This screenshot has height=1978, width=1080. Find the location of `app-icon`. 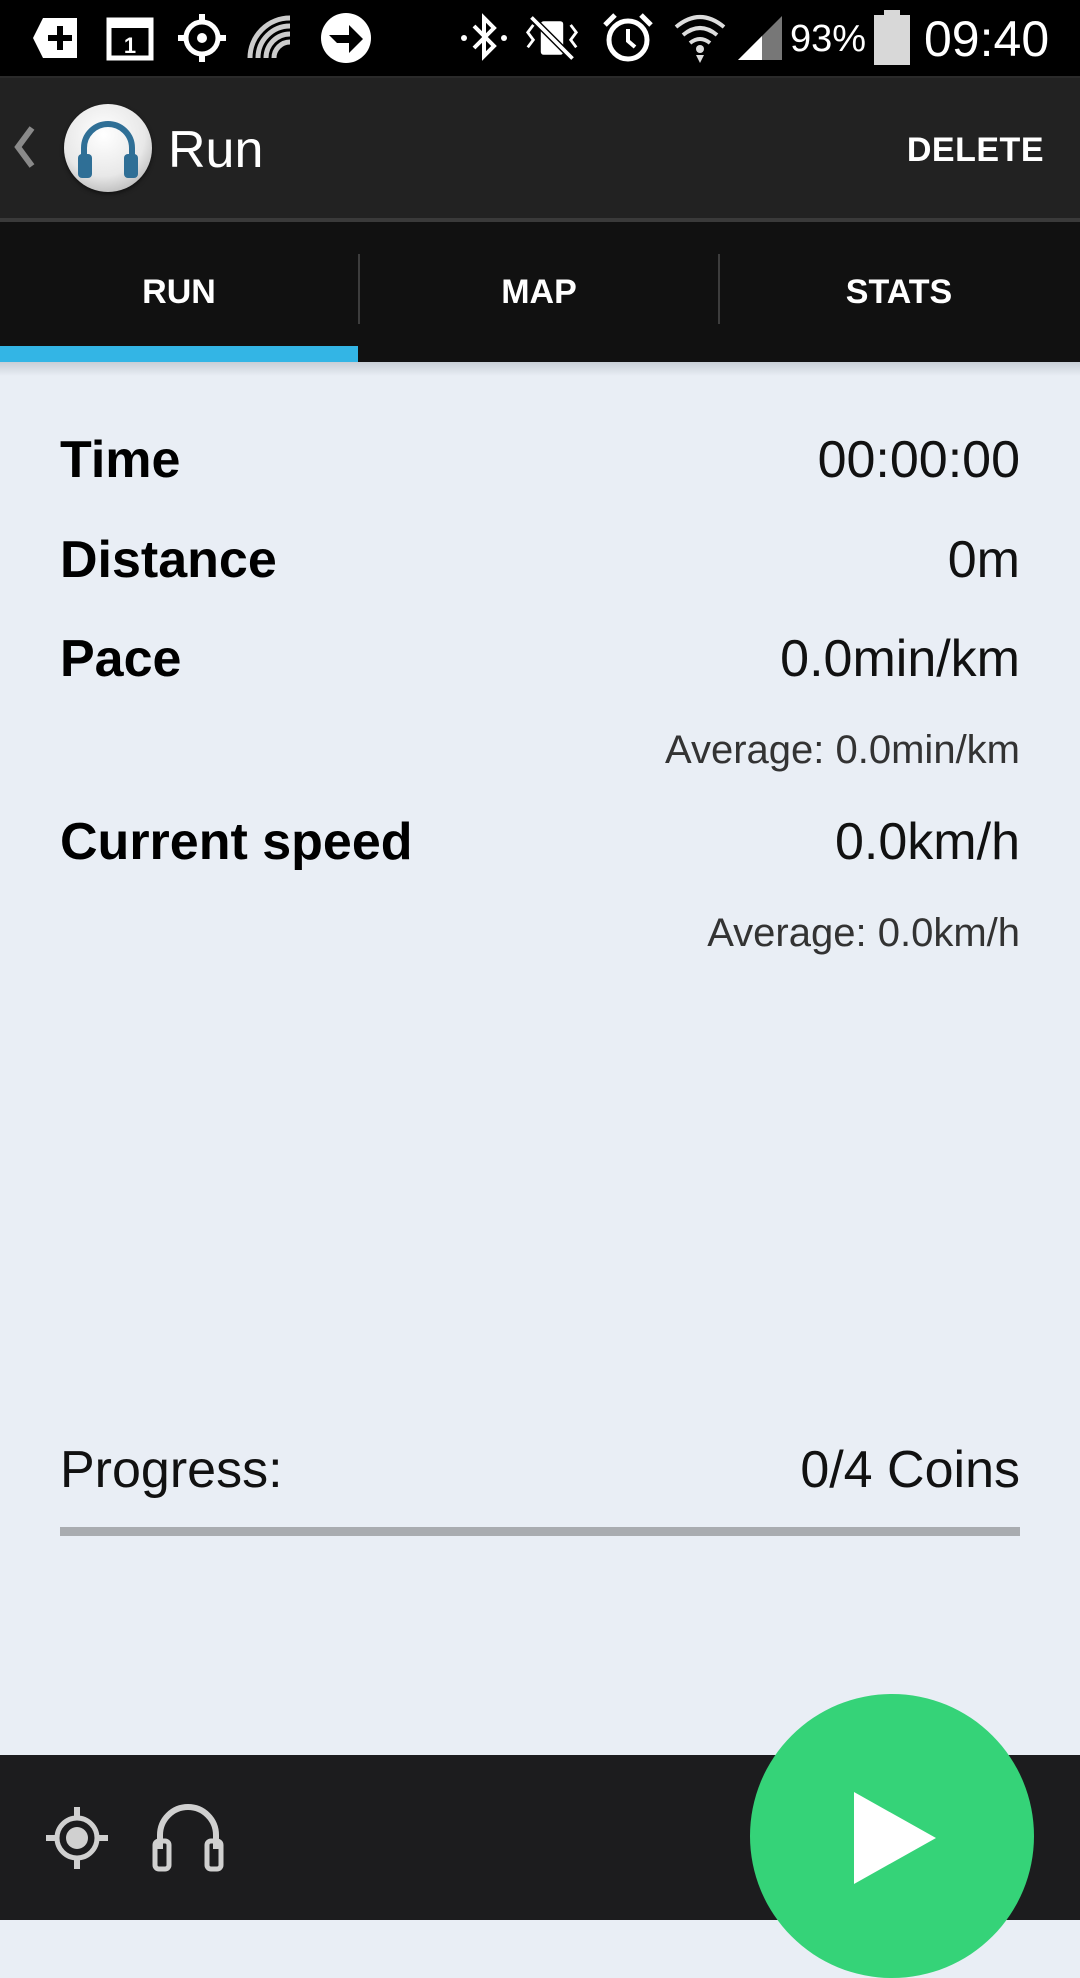

app-icon is located at coordinates (108, 148).